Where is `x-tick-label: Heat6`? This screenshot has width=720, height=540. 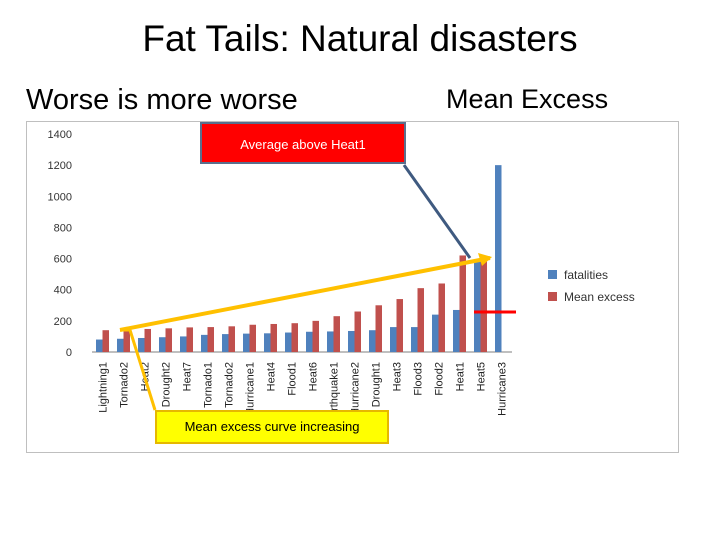 x-tick-label: Heat6 is located at coordinates (314, 376).